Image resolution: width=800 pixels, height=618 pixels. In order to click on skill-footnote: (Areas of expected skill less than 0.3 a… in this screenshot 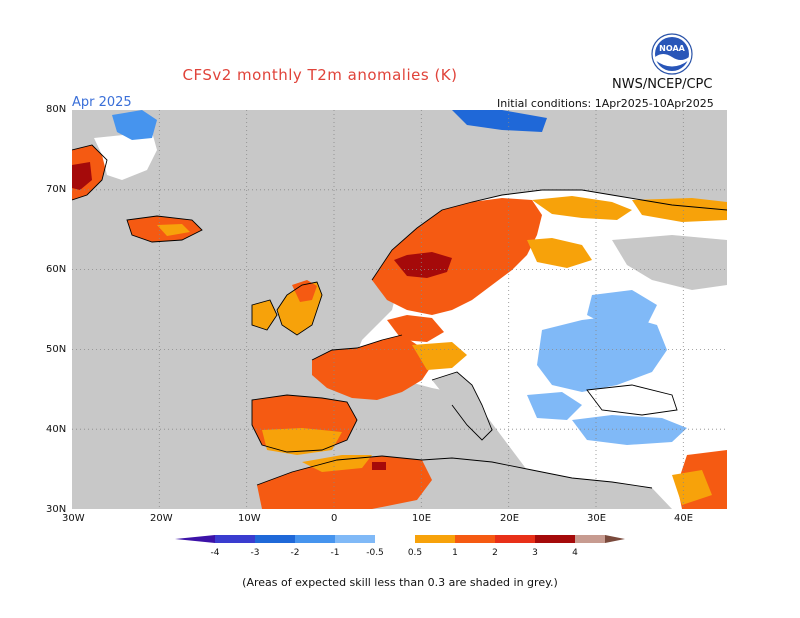, I will do `click(400, 582)`.